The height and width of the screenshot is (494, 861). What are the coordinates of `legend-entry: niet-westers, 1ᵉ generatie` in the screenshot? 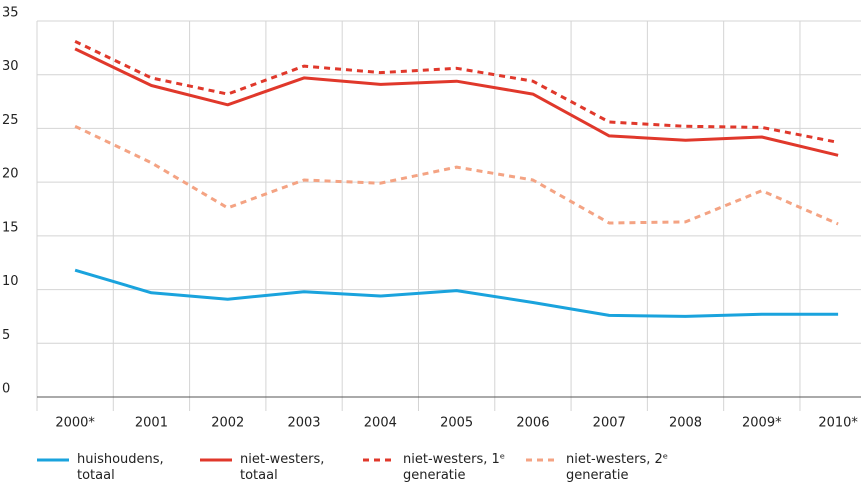 It's located at (444, 468).